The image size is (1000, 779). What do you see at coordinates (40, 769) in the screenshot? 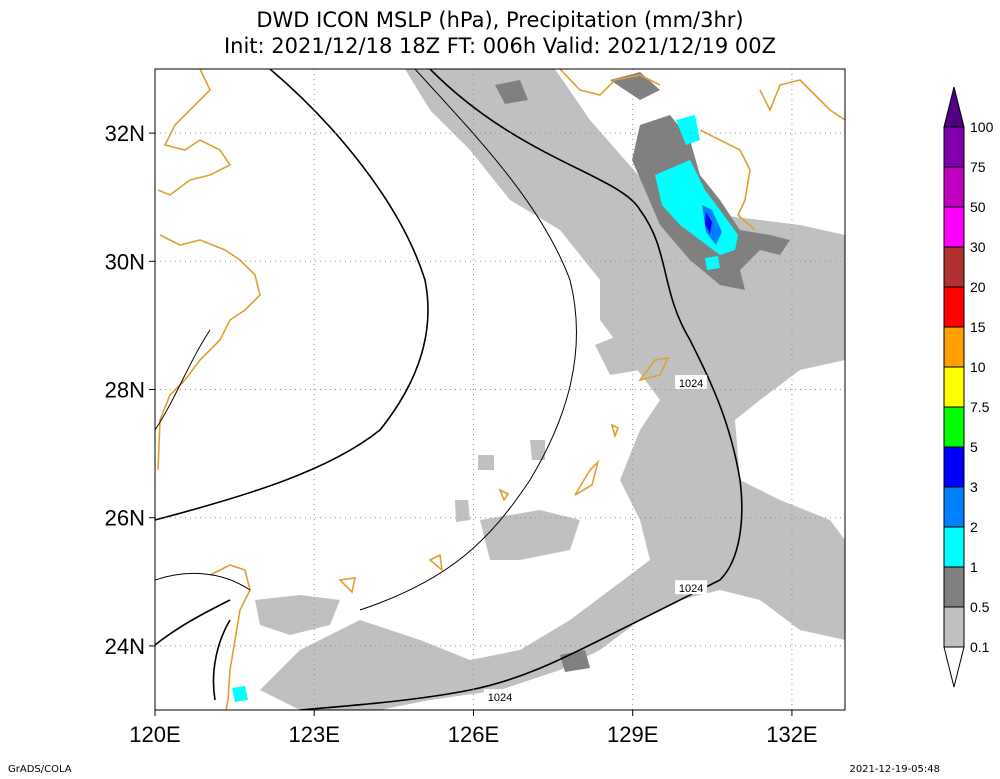
I see `footer-credit: GrADS/COLA` at bounding box center [40, 769].